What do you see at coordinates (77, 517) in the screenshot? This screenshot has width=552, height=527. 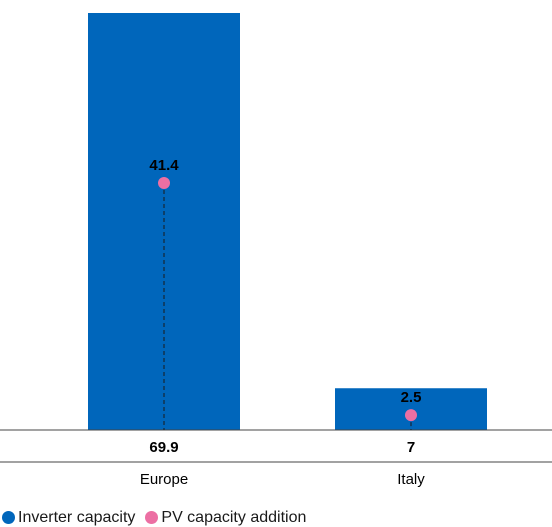 I see `legend-label-inverter-capacity: Inverter capacity` at bounding box center [77, 517].